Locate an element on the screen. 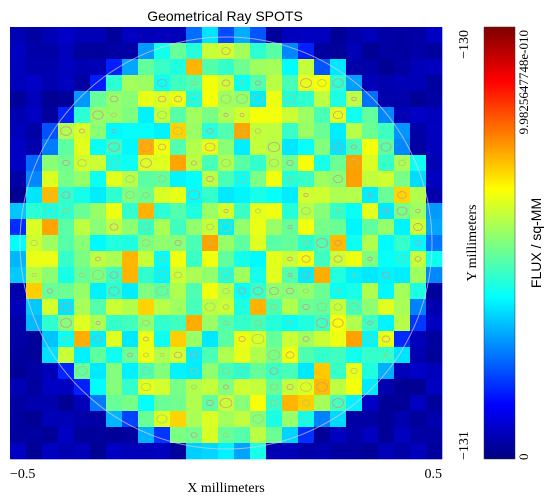  colorbar-min-label: 0 is located at coordinates (523, 457).